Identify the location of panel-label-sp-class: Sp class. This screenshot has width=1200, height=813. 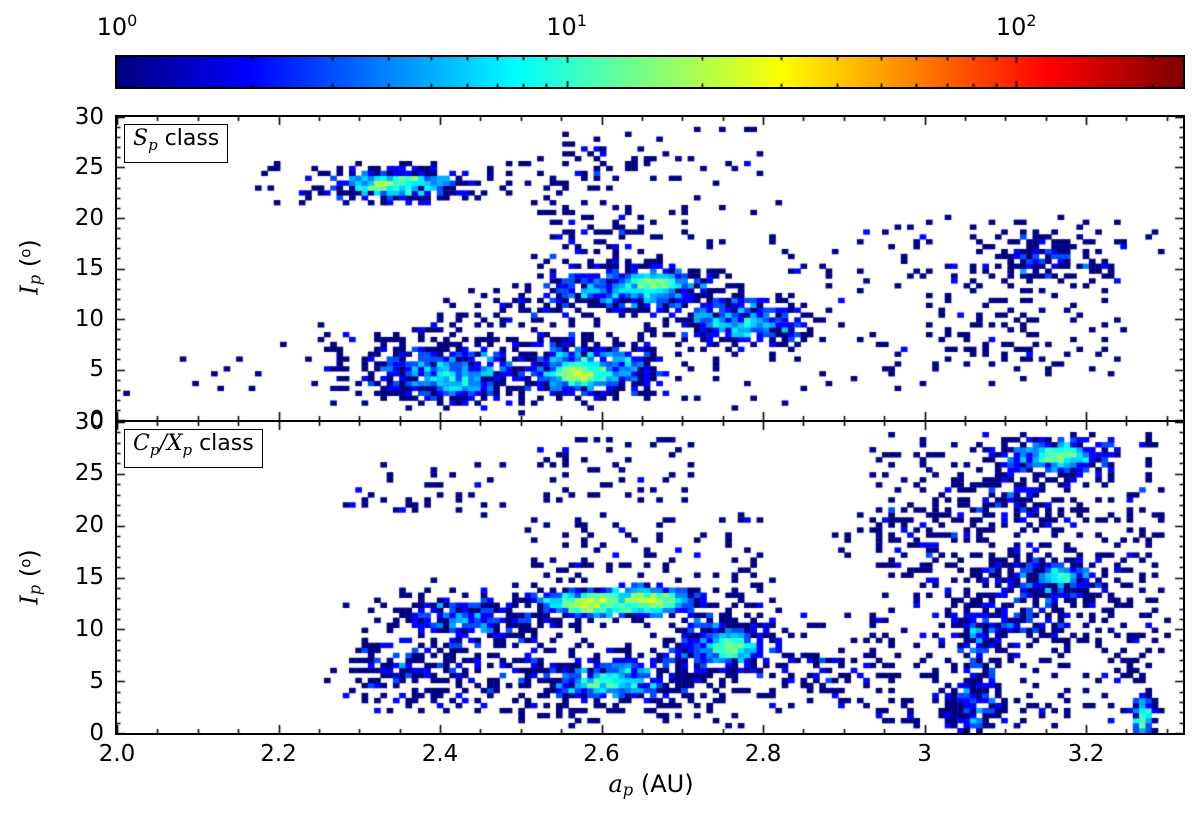
(176, 144).